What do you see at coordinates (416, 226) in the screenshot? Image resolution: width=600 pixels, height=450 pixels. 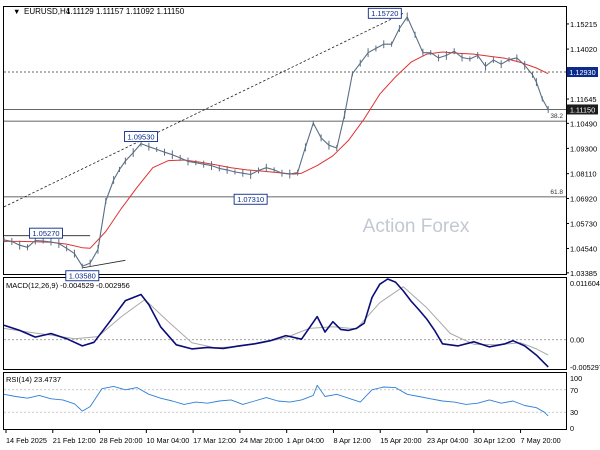 I see `watermark: Action Forex` at bounding box center [416, 226].